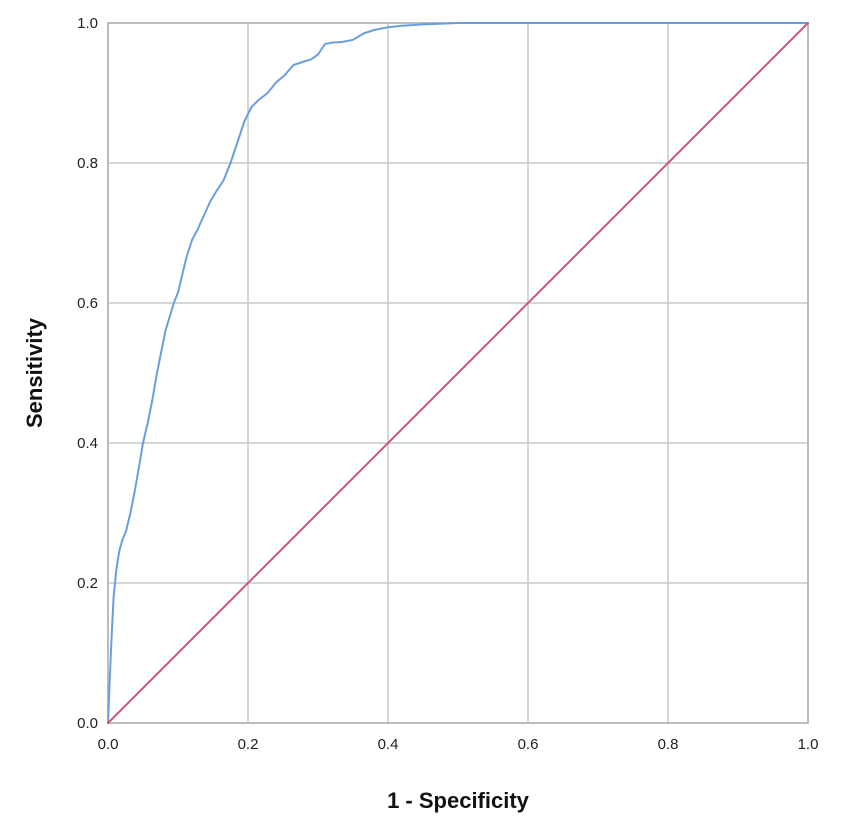 Image resolution: width=851 pixels, height=828 pixels. Describe the element at coordinates (388, 744) in the screenshot. I see `x-tick-label: 0.4` at that location.